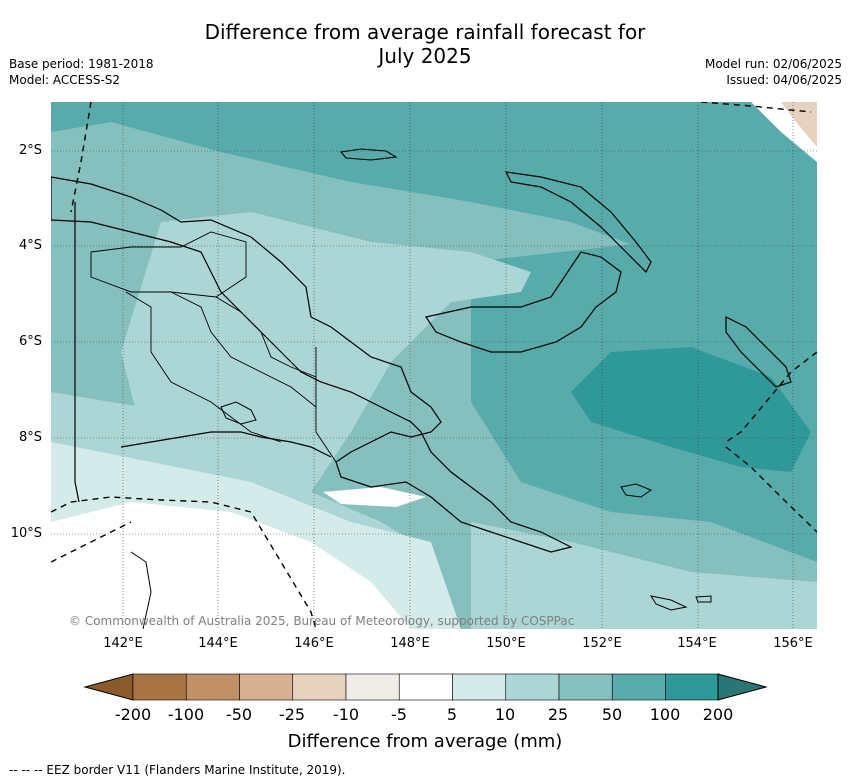 The height and width of the screenshot is (781, 850). What do you see at coordinates (123, 643) in the screenshot?
I see `lon-tick: 142°E` at bounding box center [123, 643].